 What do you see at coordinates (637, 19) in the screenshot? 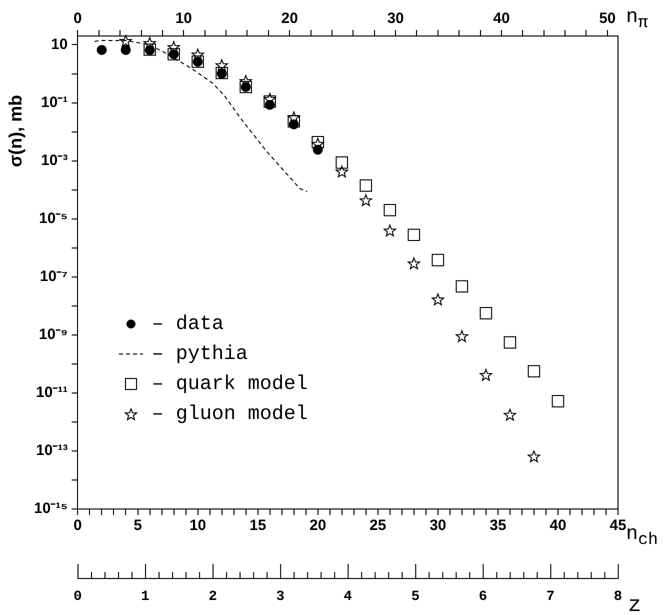
I see `x2-axis-title: n$_{π}$` at bounding box center [637, 19].